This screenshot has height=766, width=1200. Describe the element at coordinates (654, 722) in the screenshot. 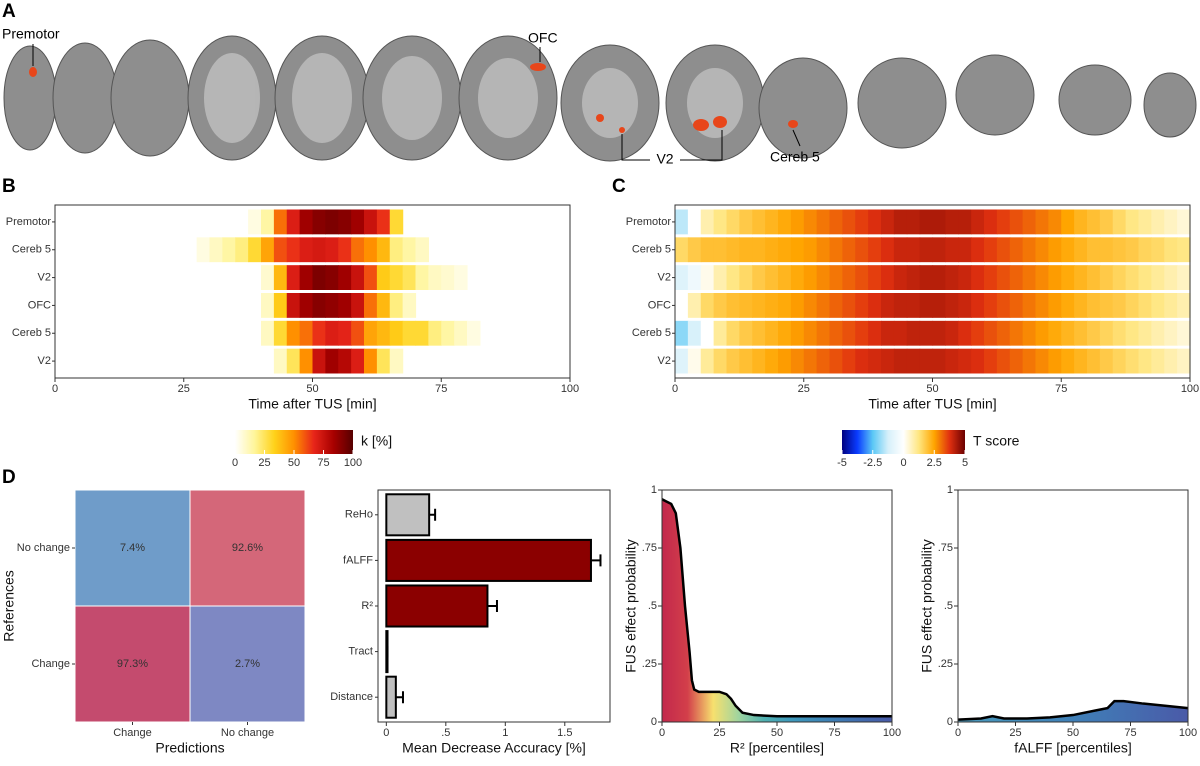

I see `y-tick-label: 0` at that location.